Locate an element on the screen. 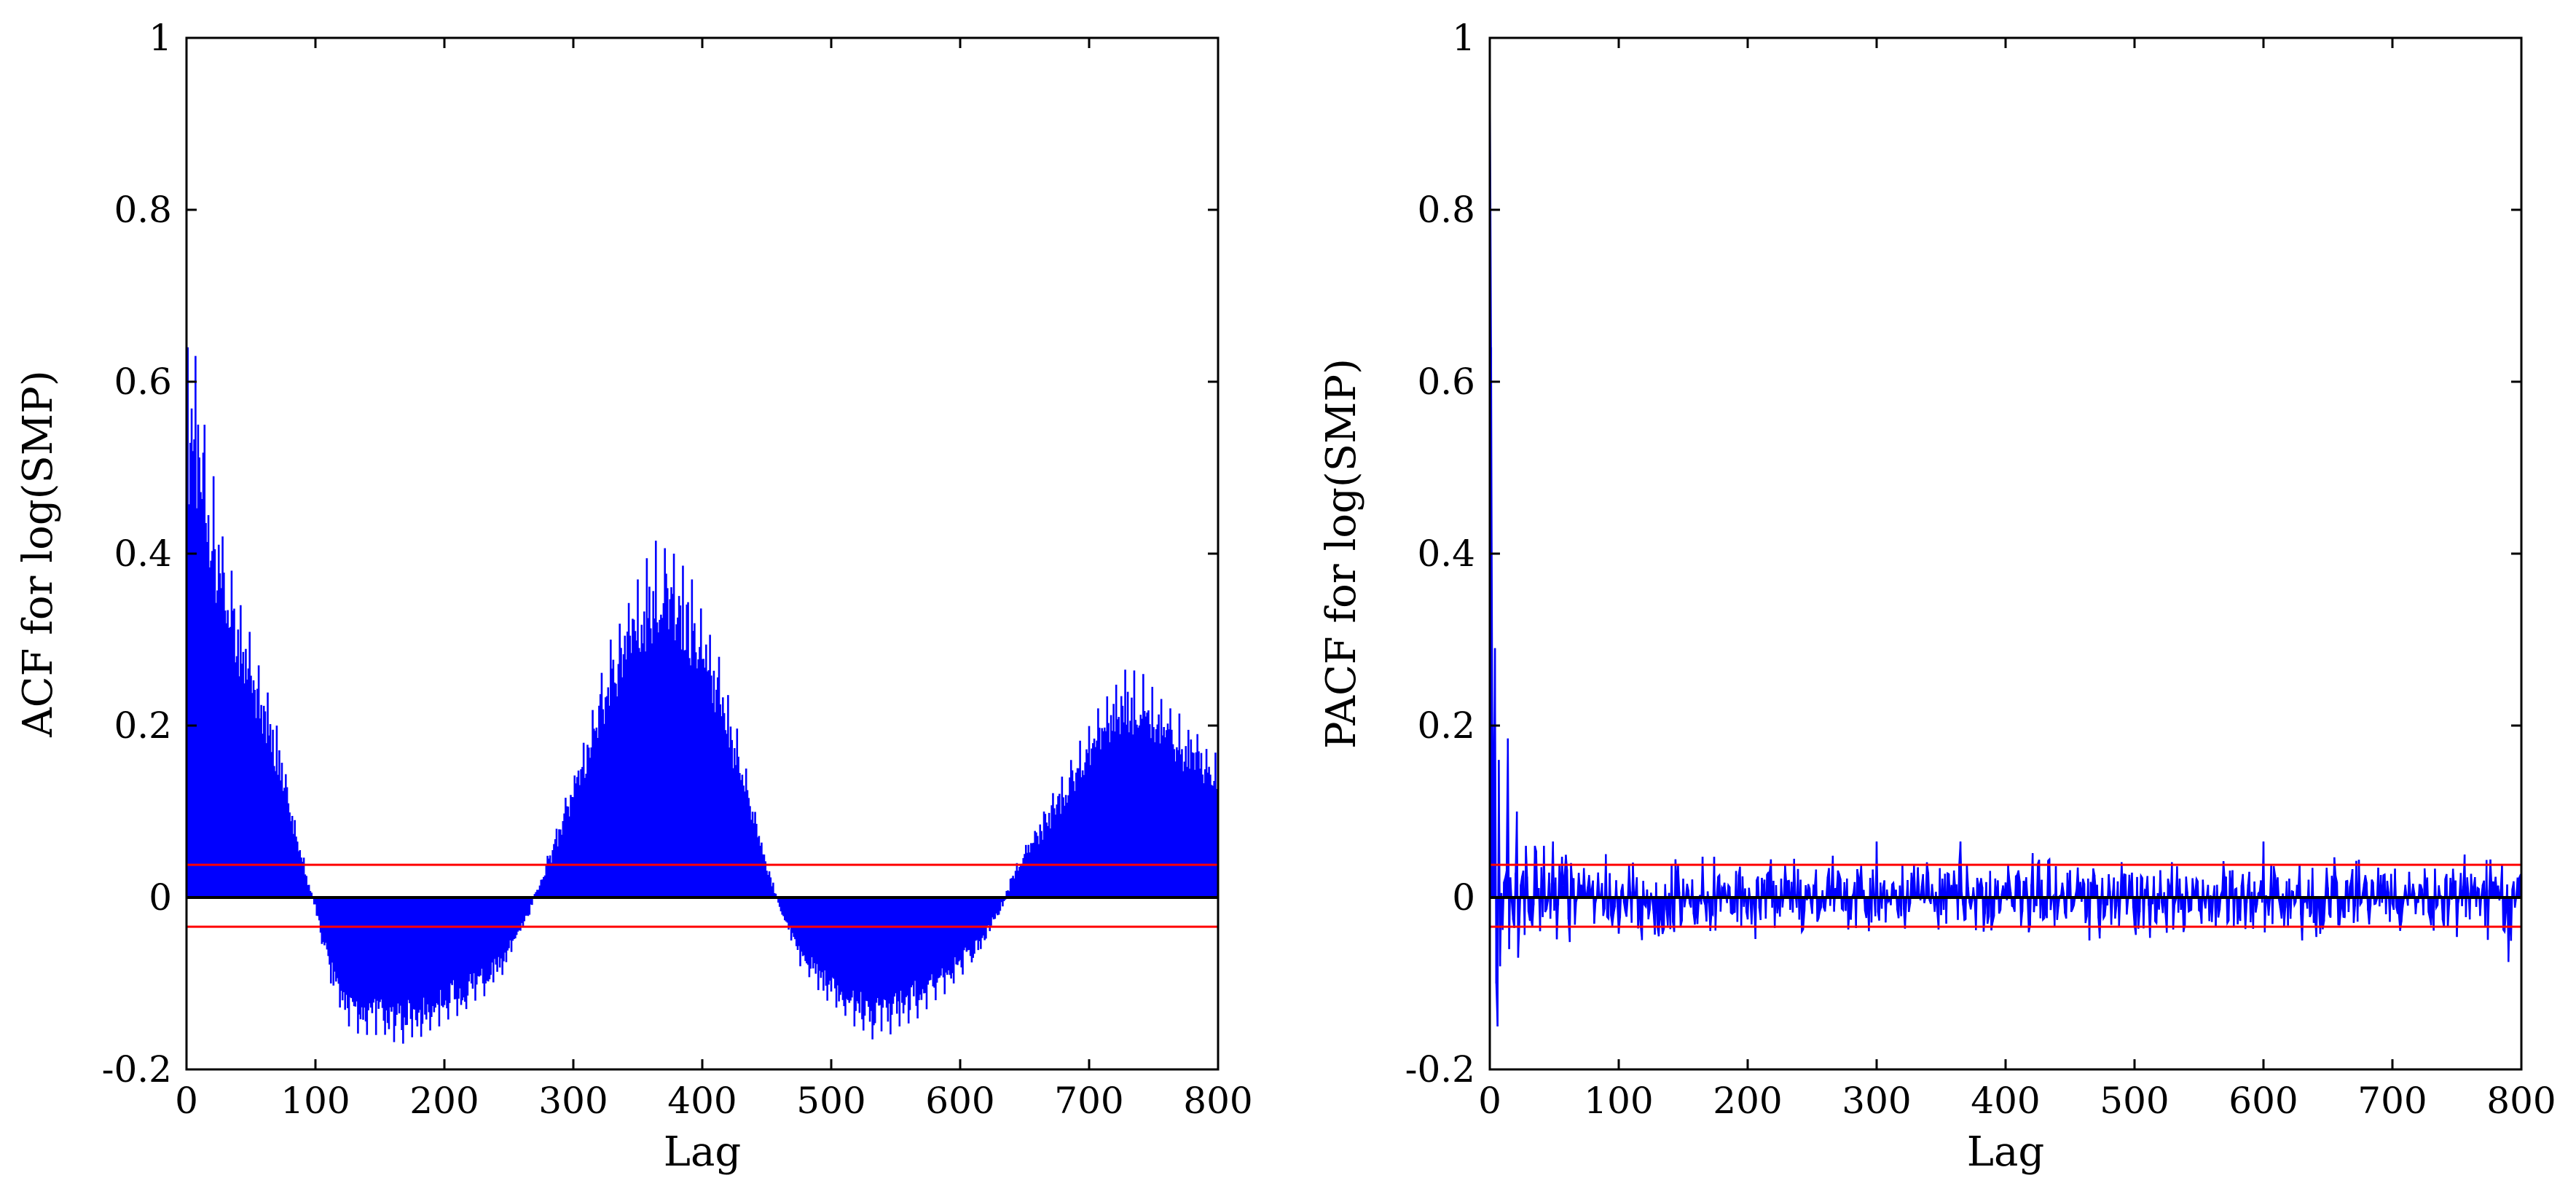 Image resolution: width=2576 pixels, height=1202 pixels. acf-x-axis-label: Lag is located at coordinates (702, 1152).